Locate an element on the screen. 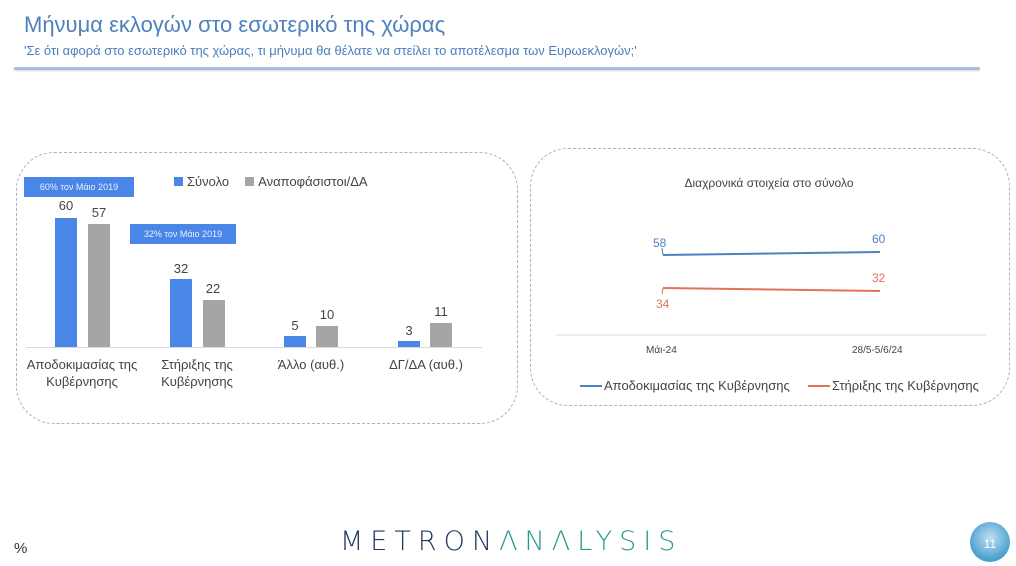 The image size is (1016, 566). bar-value: 11 is located at coordinates (441, 311).